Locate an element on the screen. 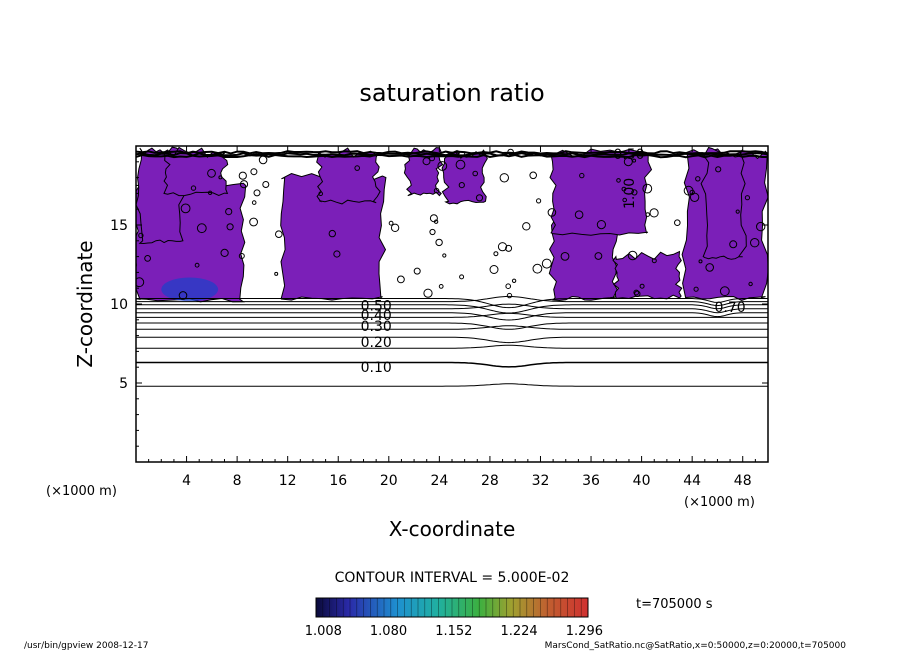  y-tick-label: 15 is located at coordinates (119, 226).